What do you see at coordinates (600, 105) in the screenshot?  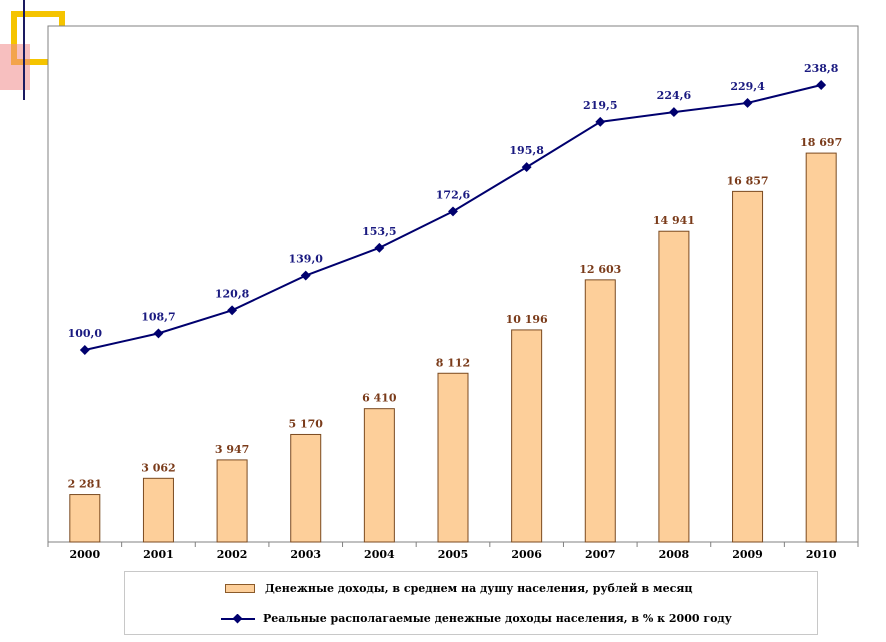 I see `line-label-2007: 219,5` at bounding box center [600, 105].